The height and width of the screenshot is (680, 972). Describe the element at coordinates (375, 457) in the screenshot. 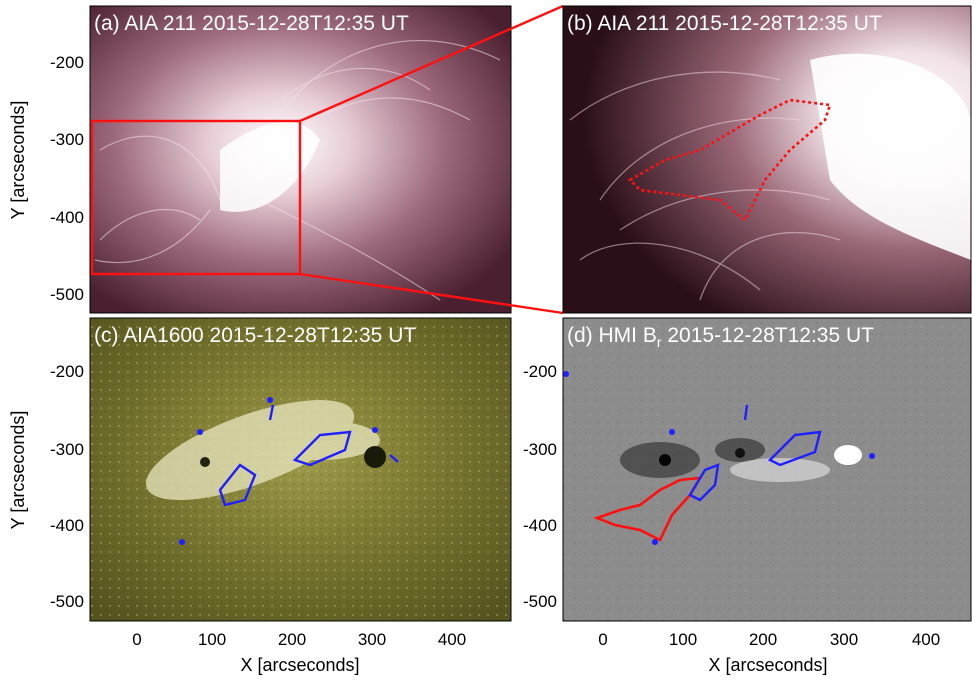

I see `panel-c-sunspot` at that location.